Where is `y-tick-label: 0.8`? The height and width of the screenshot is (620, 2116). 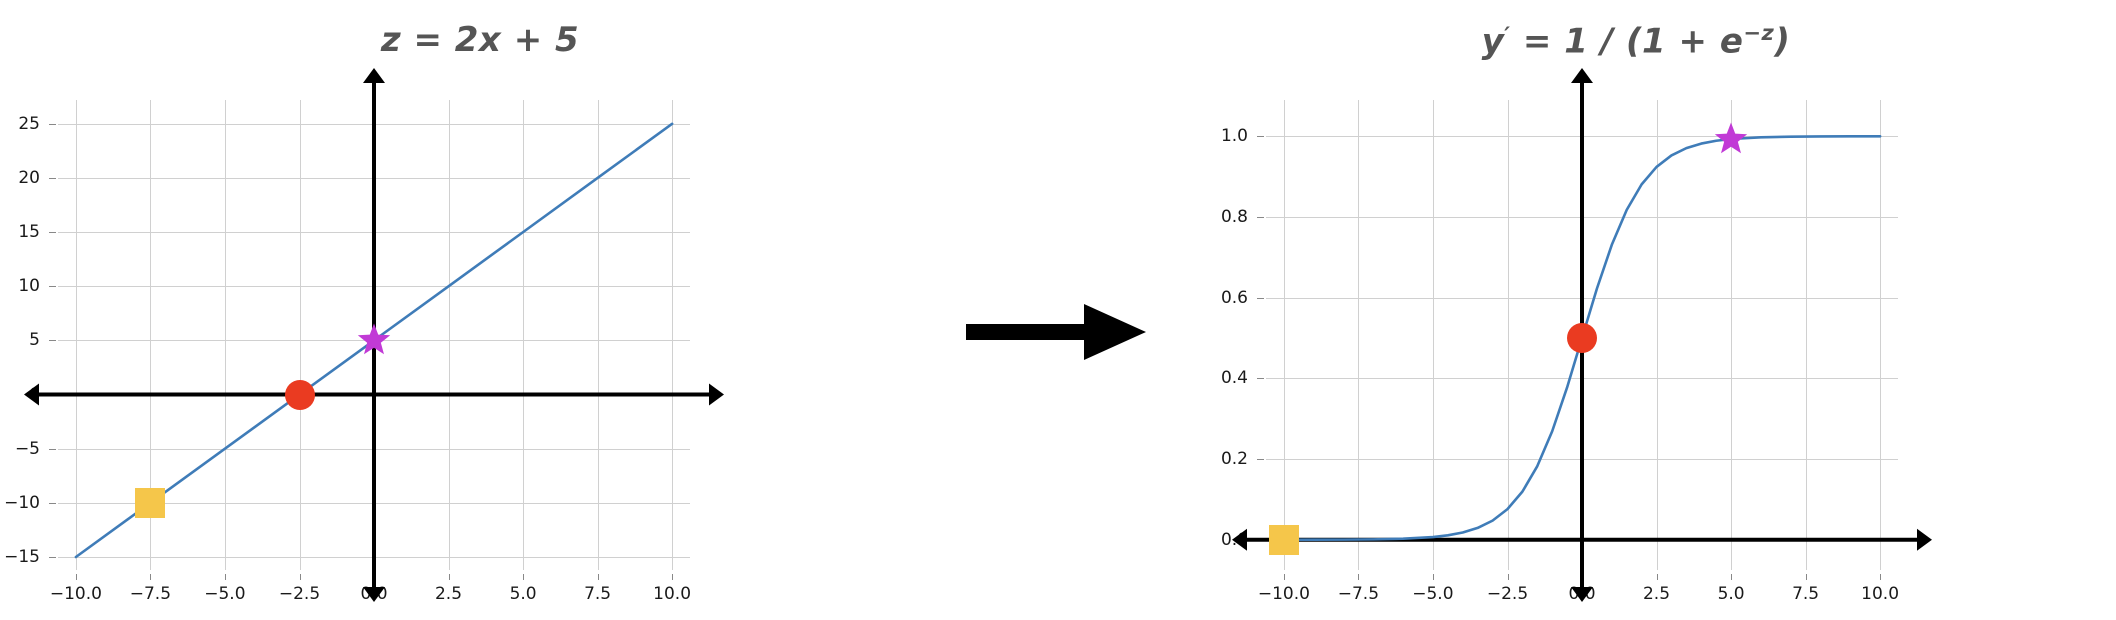
y-tick-label: 0.8 is located at coordinates (1234, 217).